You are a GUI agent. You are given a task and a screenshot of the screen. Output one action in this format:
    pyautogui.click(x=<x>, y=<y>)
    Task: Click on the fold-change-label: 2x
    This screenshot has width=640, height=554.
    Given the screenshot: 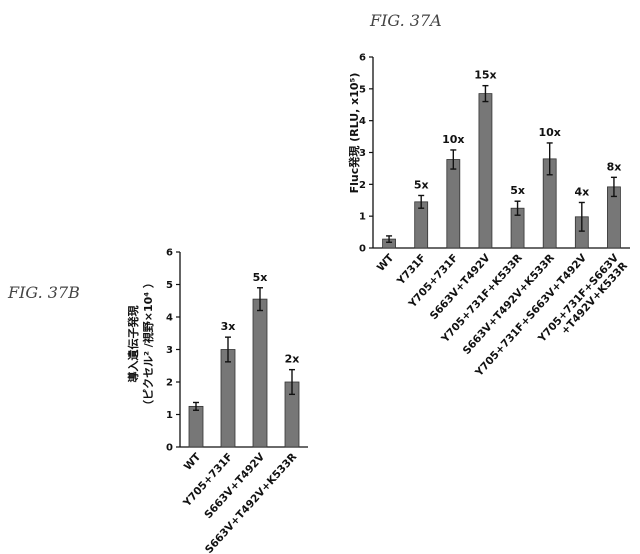 What is the action you would take?
    pyautogui.click(x=292, y=359)
    